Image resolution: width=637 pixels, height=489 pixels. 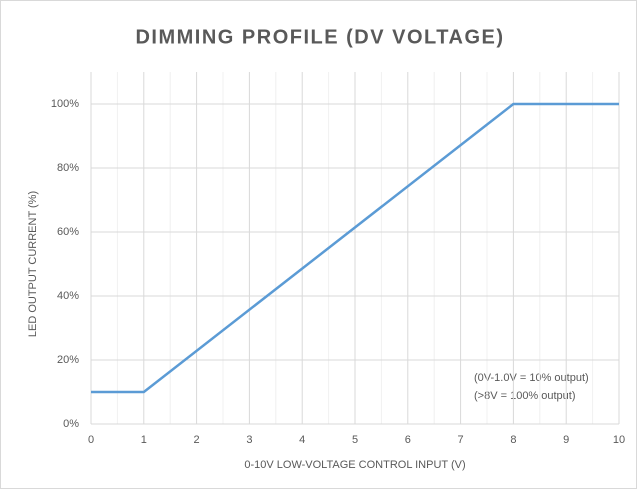 What do you see at coordinates (33, 264) in the screenshot?
I see `y-axis-label: LED OUTPUT CURRENT (%)` at bounding box center [33, 264].